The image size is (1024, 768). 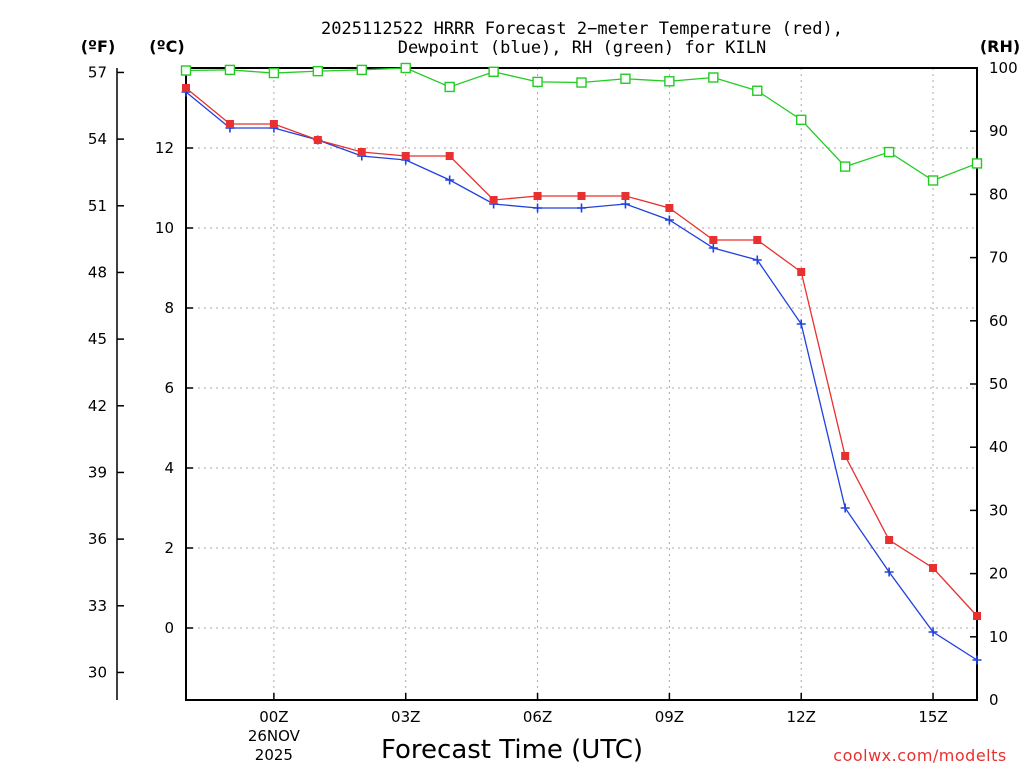 I want to click on fahrenheit-tick-label: 54, so click(x=97, y=139).